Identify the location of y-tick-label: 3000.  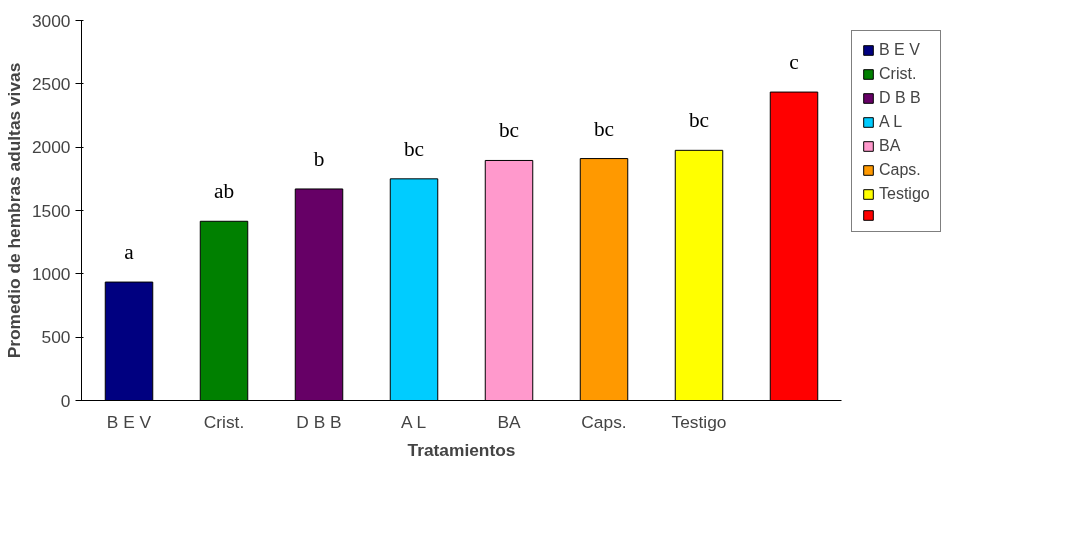
(51, 20).